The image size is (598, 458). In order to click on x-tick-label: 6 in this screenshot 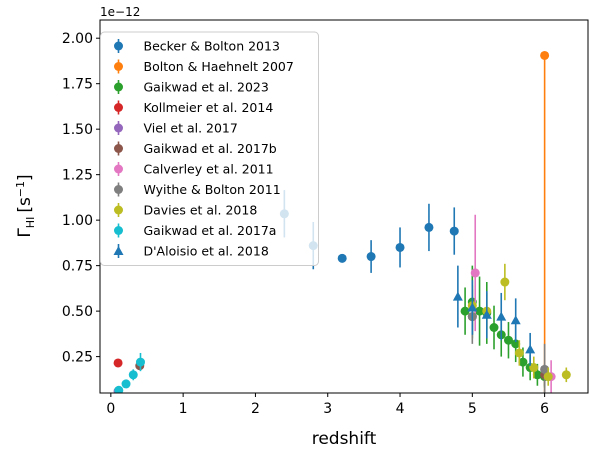, I will do `click(544, 409)`.